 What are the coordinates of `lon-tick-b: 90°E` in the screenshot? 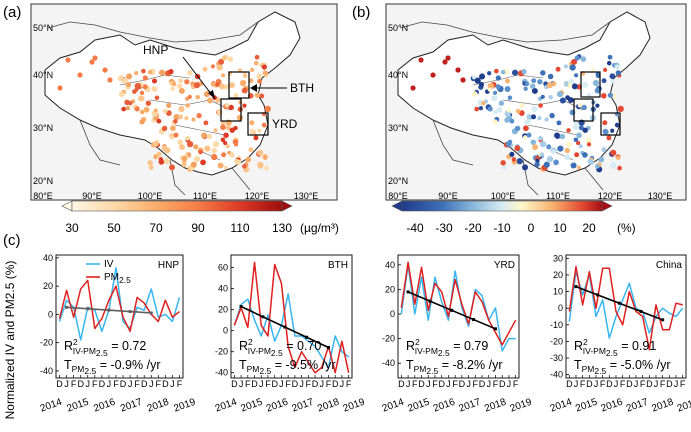 It's located at (448, 196).